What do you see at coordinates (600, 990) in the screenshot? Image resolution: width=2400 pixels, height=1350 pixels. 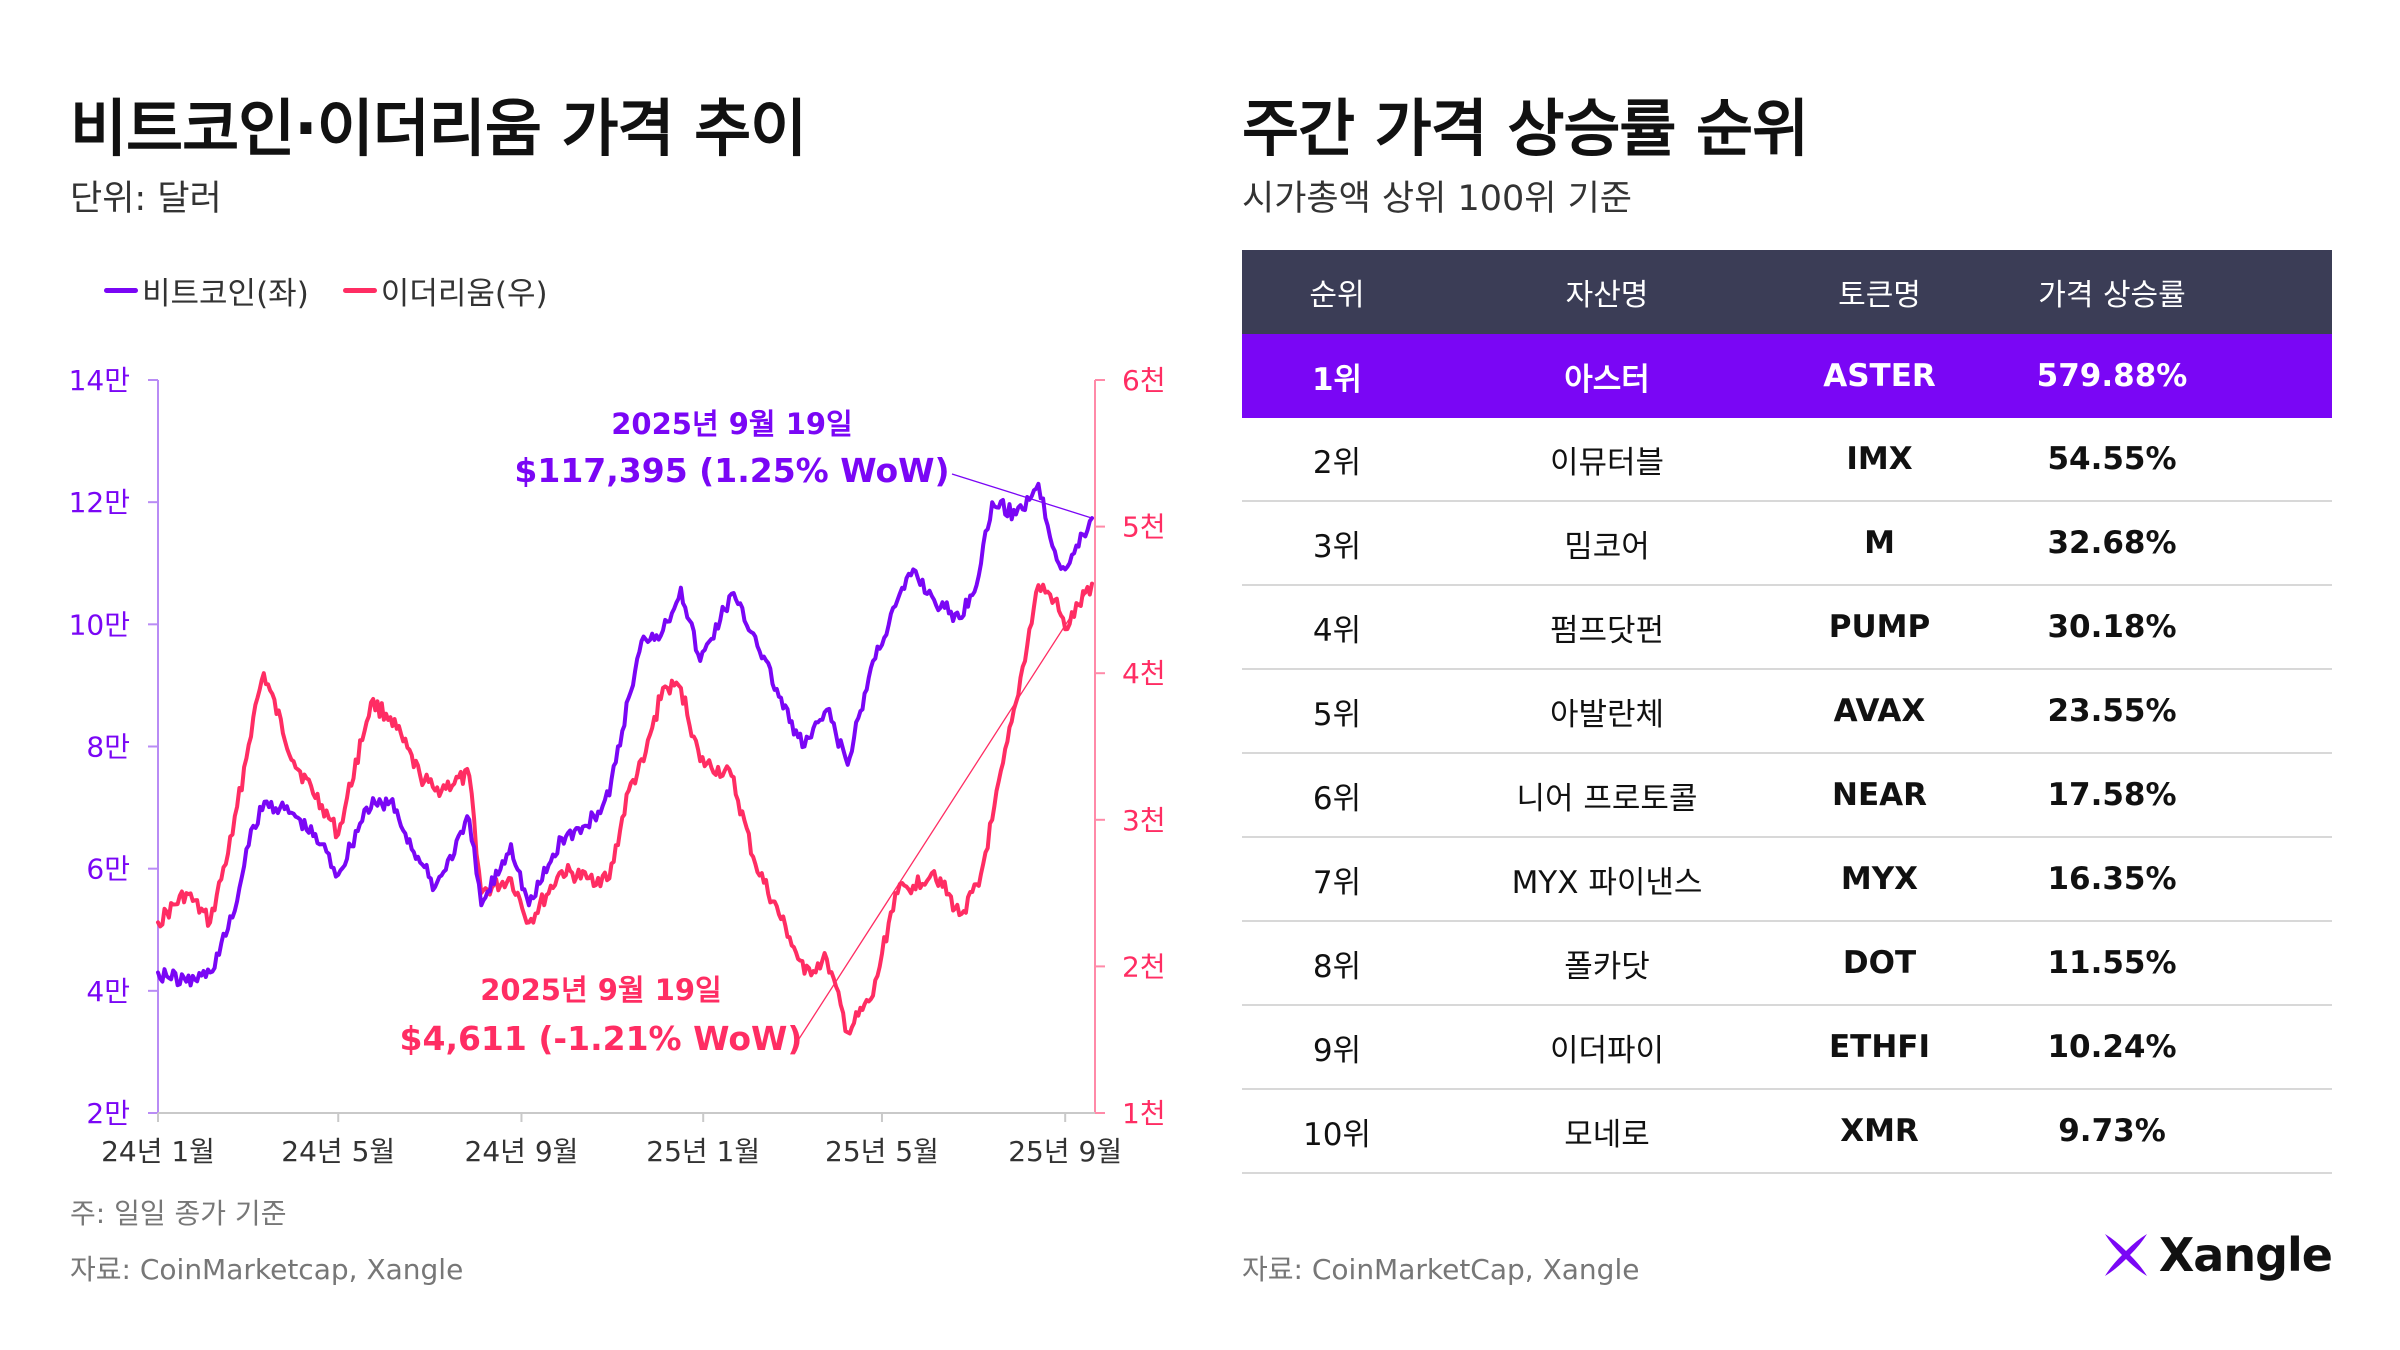 I see `eth-annotation-date: 2025년 9월 19일` at bounding box center [600, 990].